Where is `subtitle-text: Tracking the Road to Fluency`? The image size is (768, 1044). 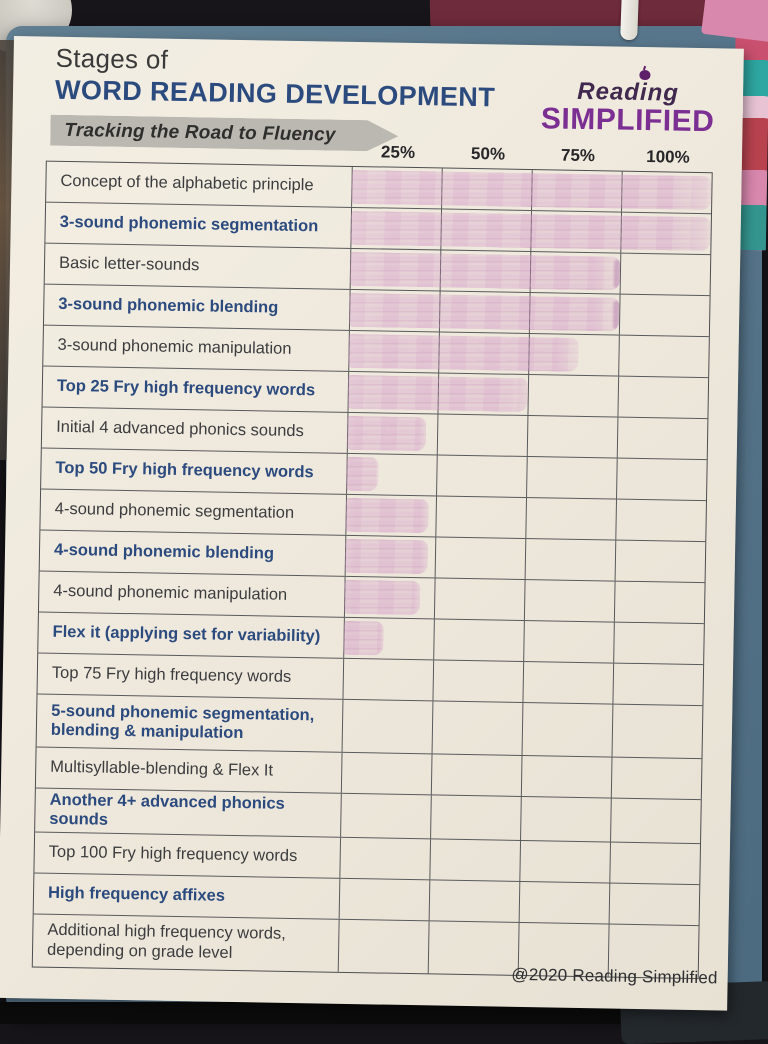
subtitle-text: Tracking the Road to Fluency is located at coordinates (200, 132).